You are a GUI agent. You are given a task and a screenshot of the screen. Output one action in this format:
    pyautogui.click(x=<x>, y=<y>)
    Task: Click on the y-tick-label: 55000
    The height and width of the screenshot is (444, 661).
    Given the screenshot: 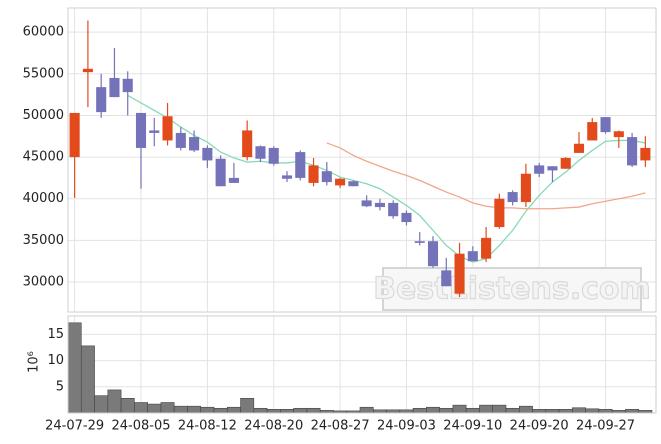 What is the action you would take?
    pyautogui.click(x=43, y=73)
    